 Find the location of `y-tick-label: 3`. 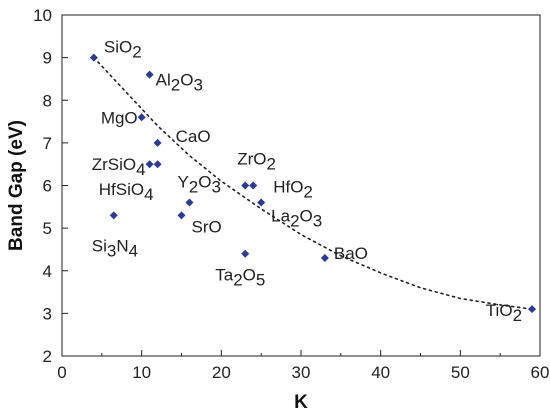

y-tick-label: 3 is located at coordinates (47, 313).